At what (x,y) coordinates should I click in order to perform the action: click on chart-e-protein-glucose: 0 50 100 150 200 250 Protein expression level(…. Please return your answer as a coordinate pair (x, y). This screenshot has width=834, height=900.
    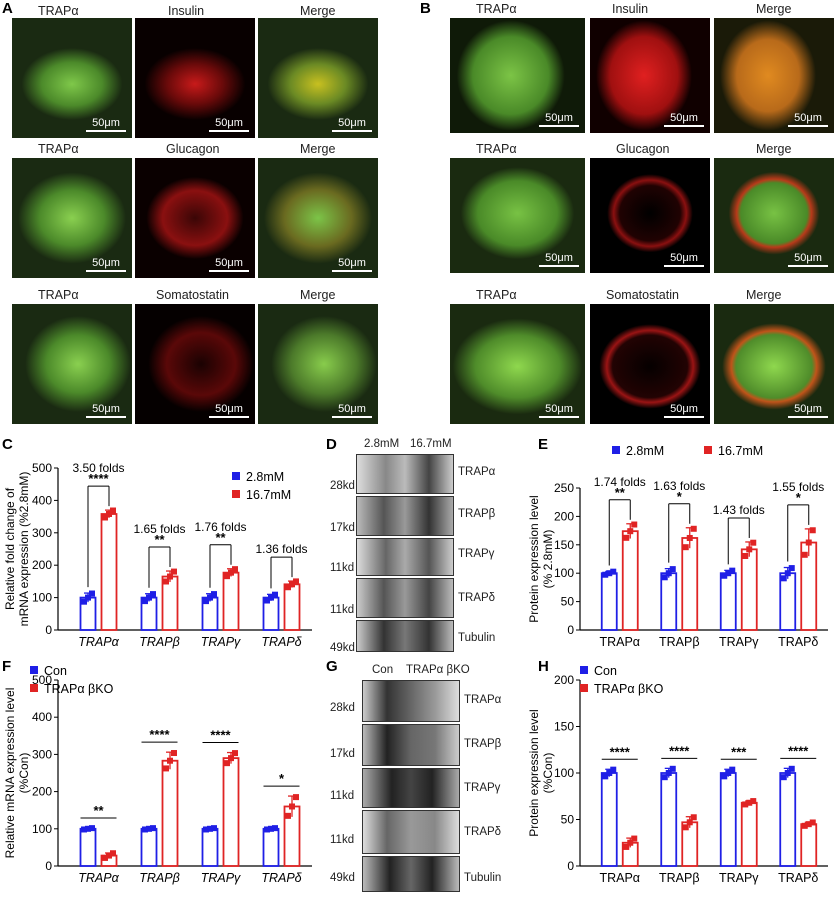
    Looking at the image, I should click on (677, 546).